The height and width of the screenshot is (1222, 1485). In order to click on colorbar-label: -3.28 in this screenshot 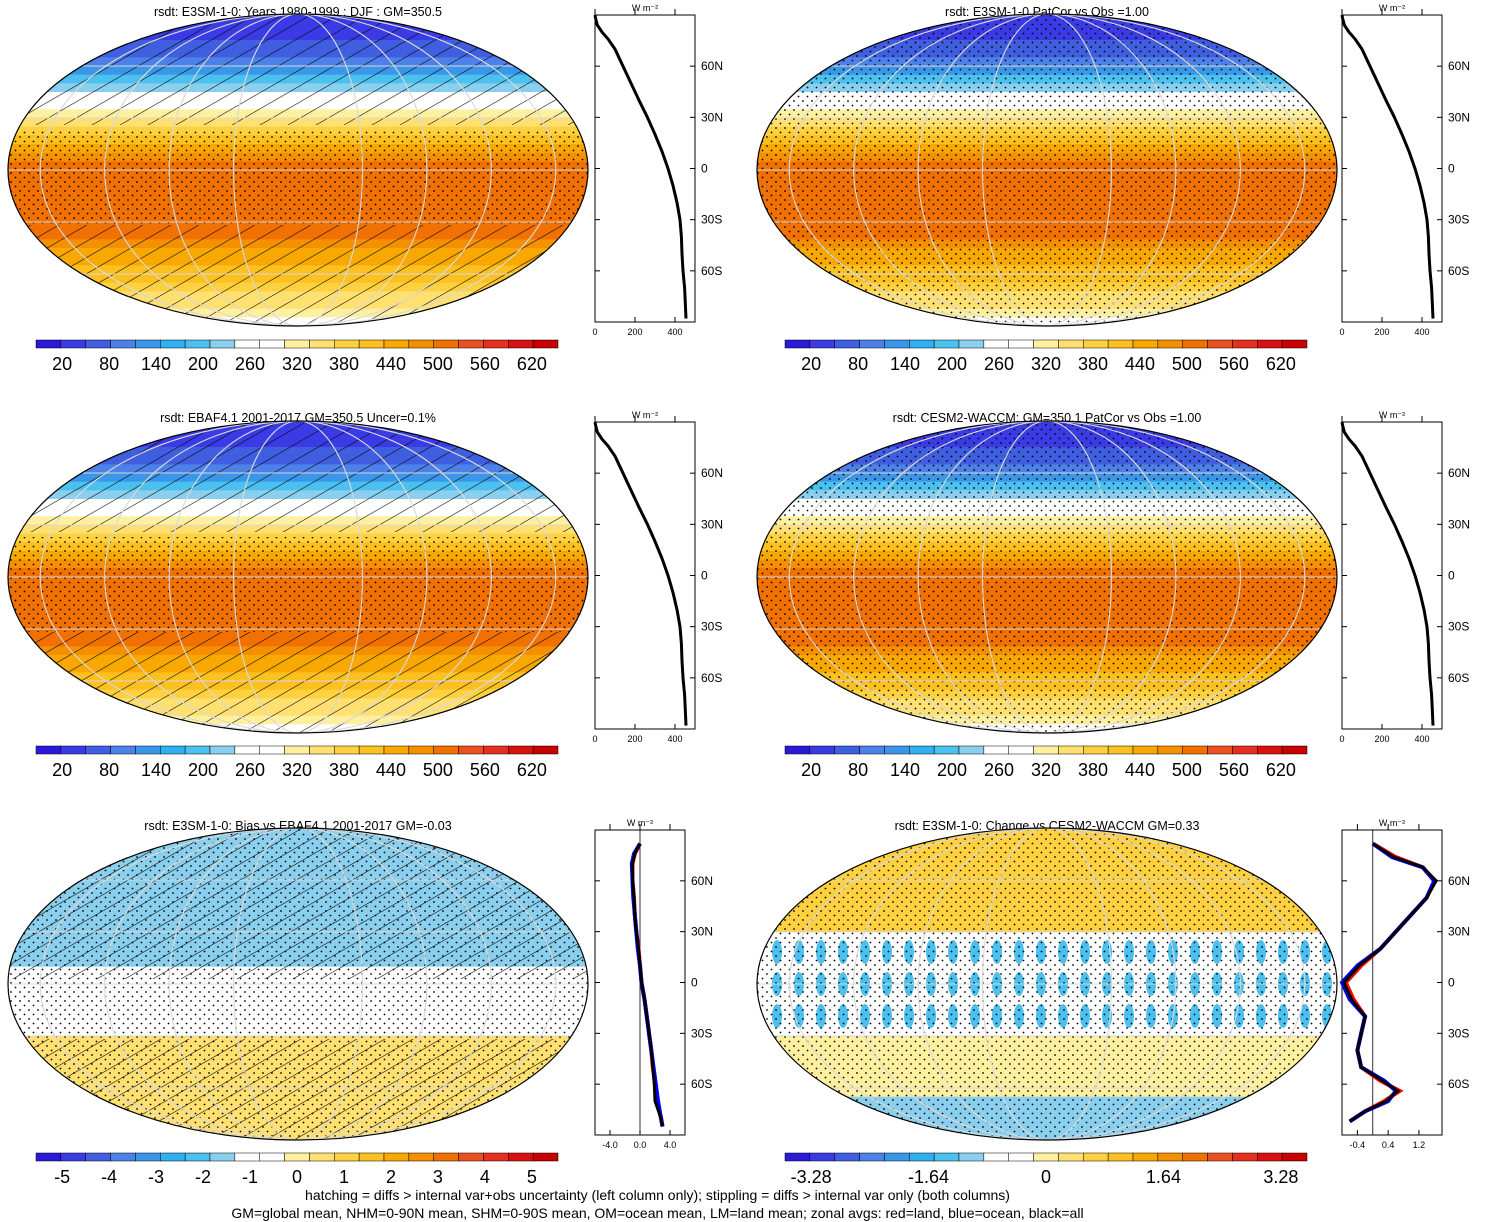, I will do `click(811, 1177)`.